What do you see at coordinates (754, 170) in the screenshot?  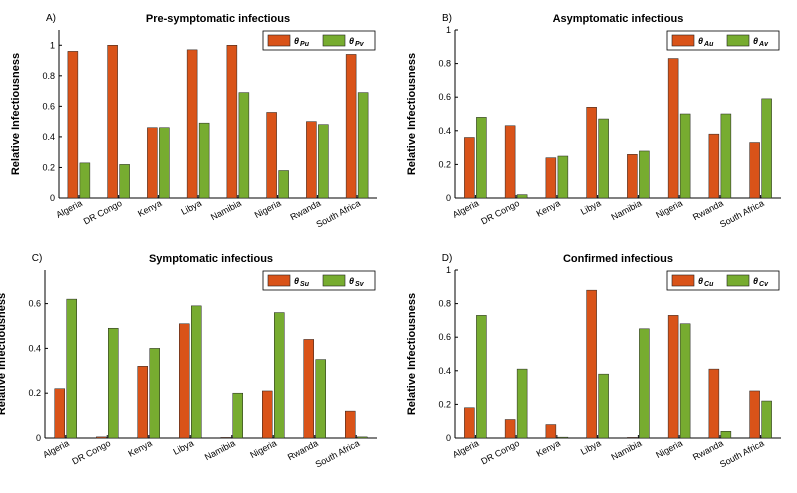 I see `bar-au-south-africa` at bounding box center [754, 170].